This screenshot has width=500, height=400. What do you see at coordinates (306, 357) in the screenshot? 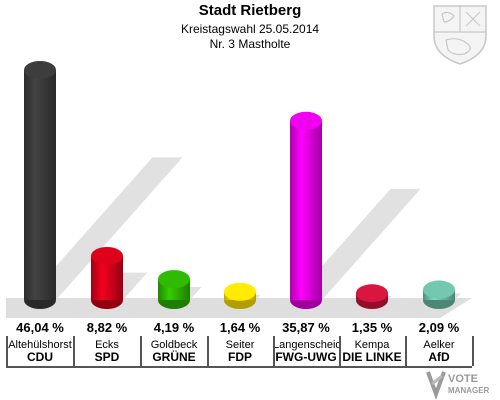
I see `party-label-fwg-uwg: FWG-UWG` at bounding box center [306, 357].